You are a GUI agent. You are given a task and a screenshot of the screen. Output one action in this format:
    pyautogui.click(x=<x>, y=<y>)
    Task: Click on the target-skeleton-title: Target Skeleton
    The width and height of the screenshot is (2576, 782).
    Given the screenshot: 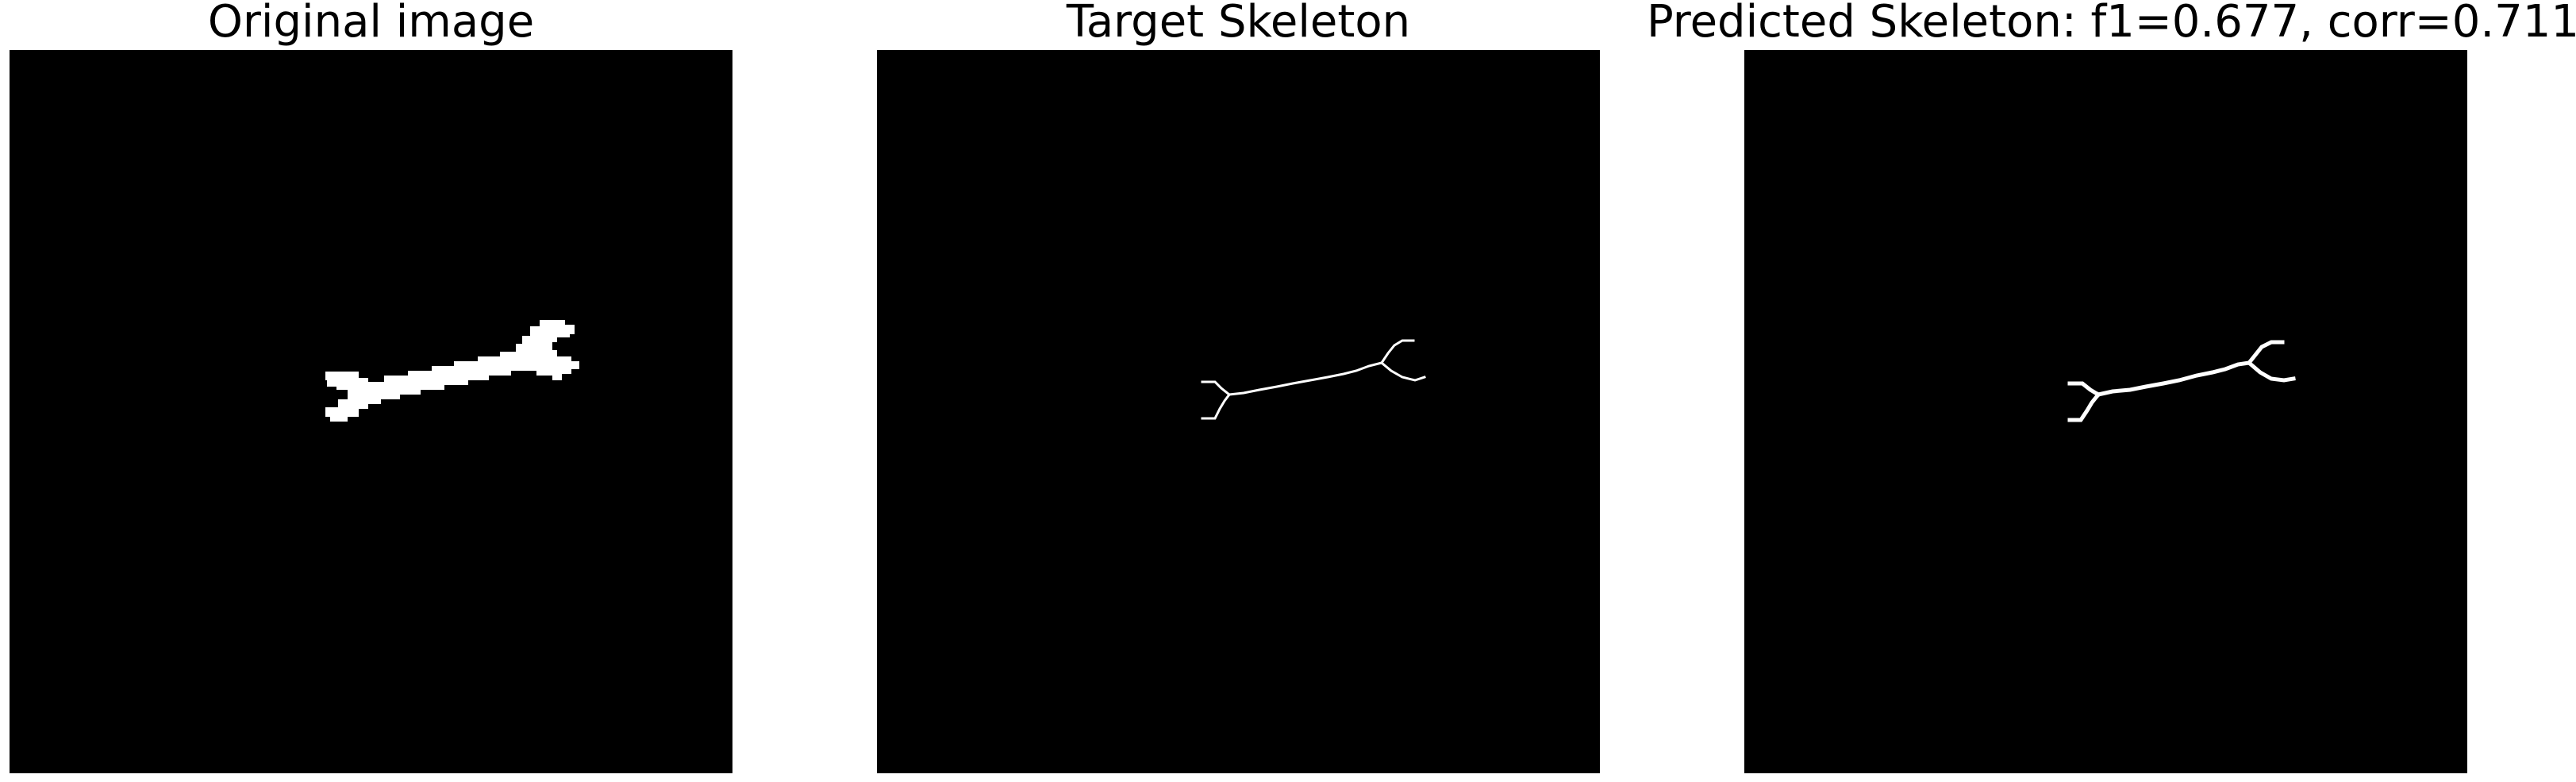 What is the action you would take?
    pyautogui.click(x=1238, y=24)
    